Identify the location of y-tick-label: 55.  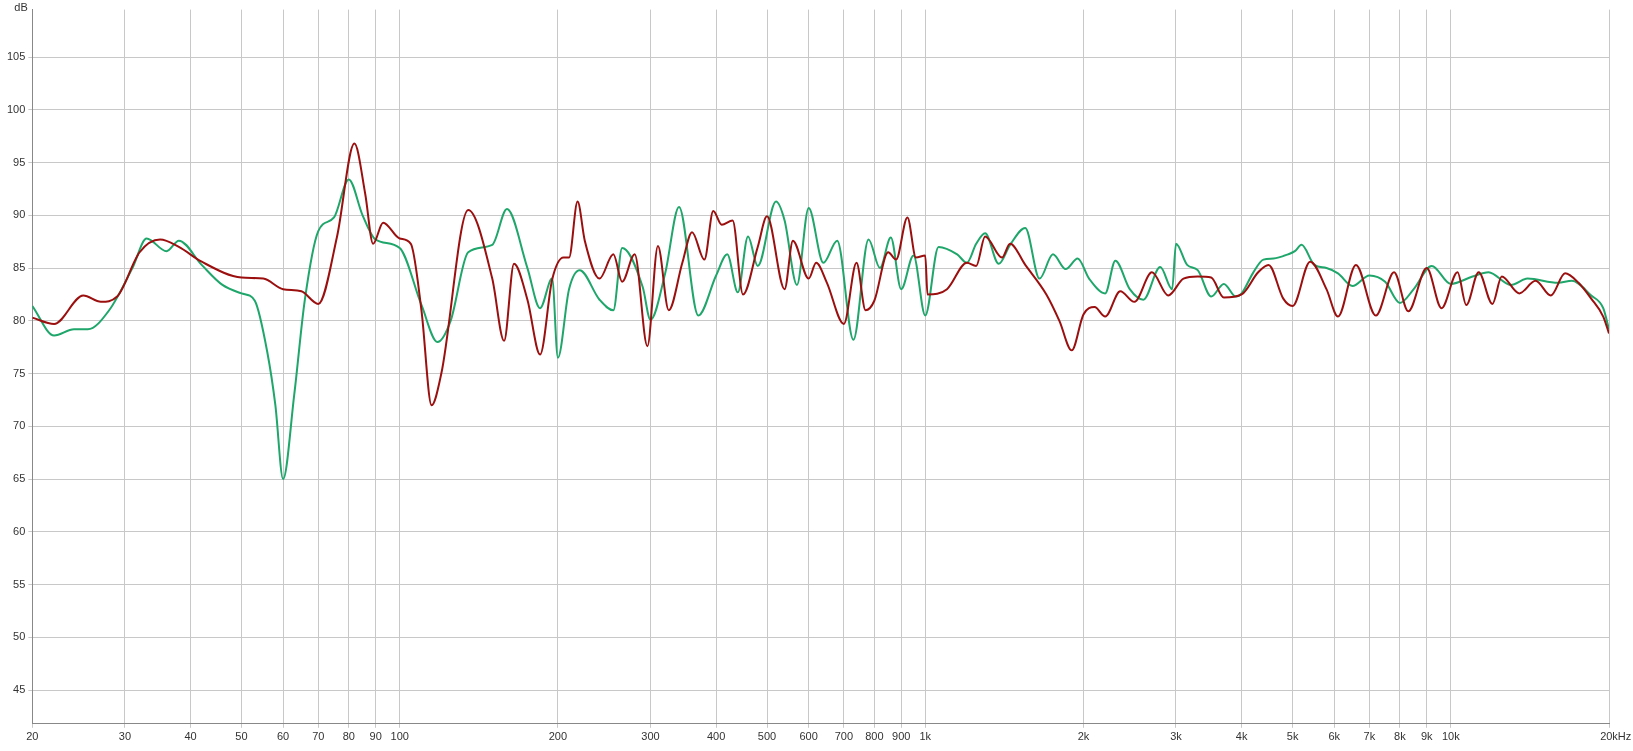
(19, 583).